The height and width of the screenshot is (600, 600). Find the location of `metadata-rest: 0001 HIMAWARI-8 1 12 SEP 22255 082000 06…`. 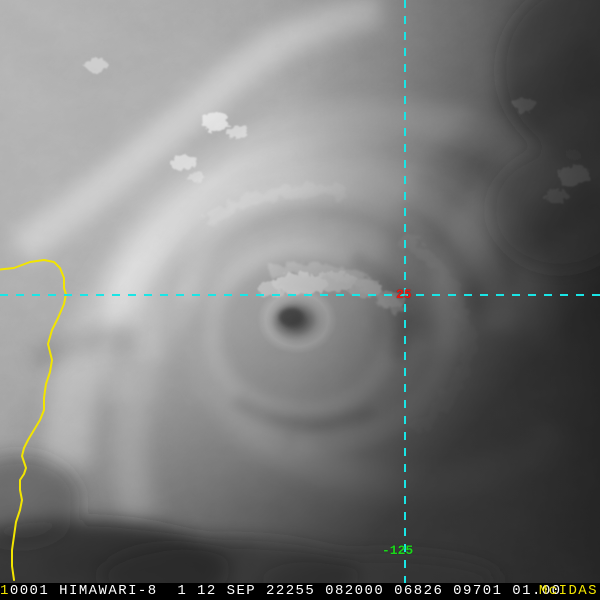

metadata-rest: 0001 HIMAWARI-8 1 12 SEP 22255 082000 06… is located at coordinates (285, 591).